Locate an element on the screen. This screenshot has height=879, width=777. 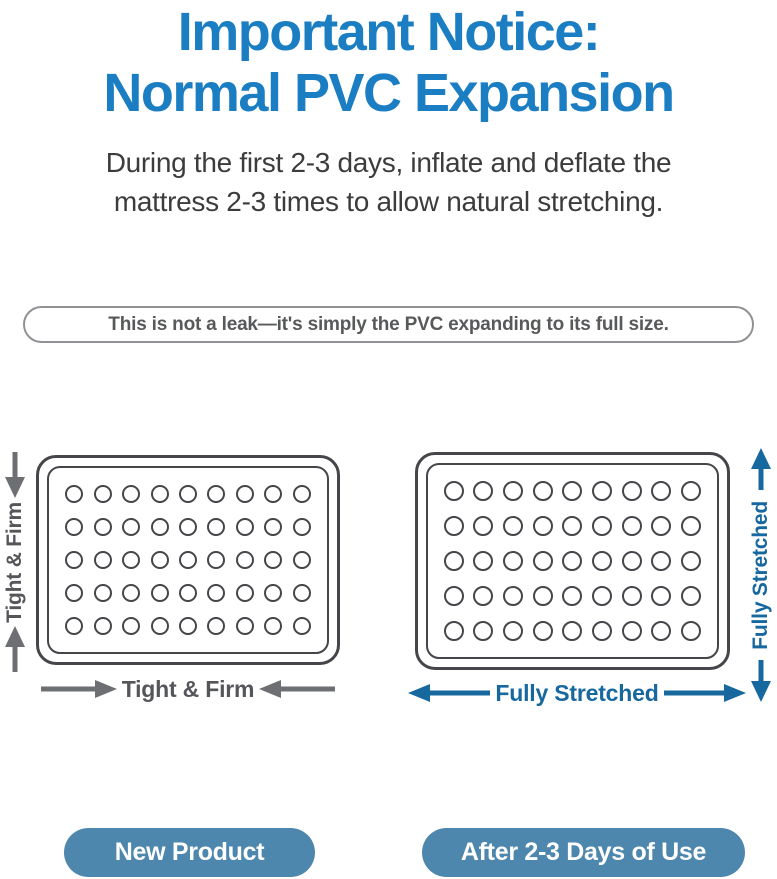
right-horizontal-label: Fully Stretched is located at coordinates (577, 693).